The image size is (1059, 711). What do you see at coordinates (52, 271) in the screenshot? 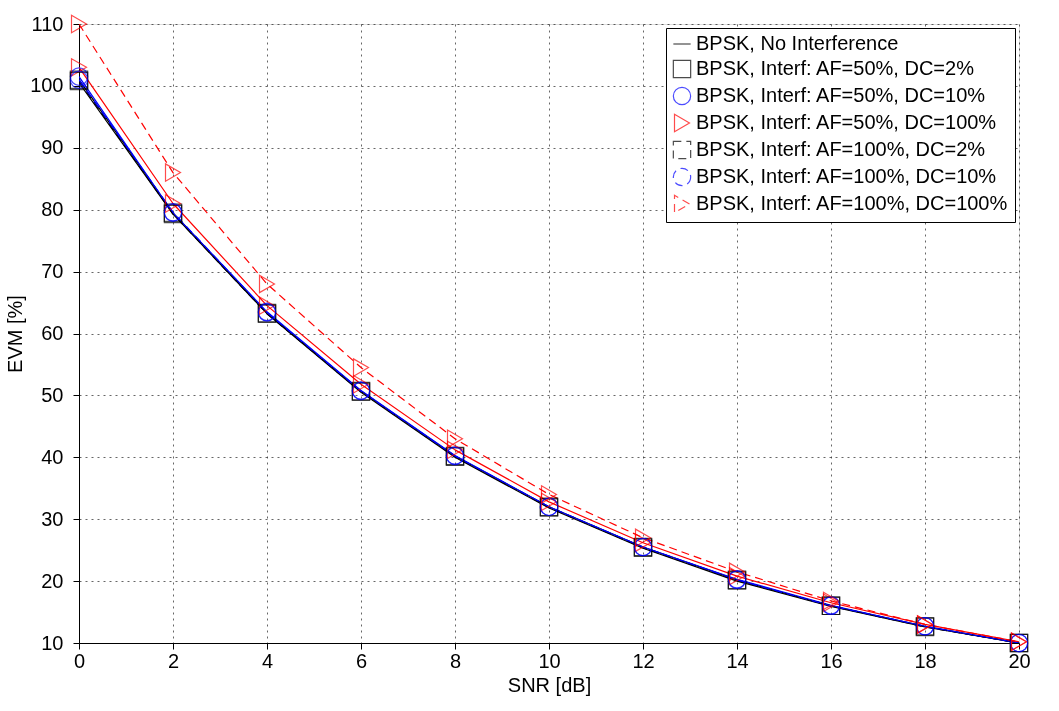
I see `y-tick-label: 70` at bounding box center [52, 271].